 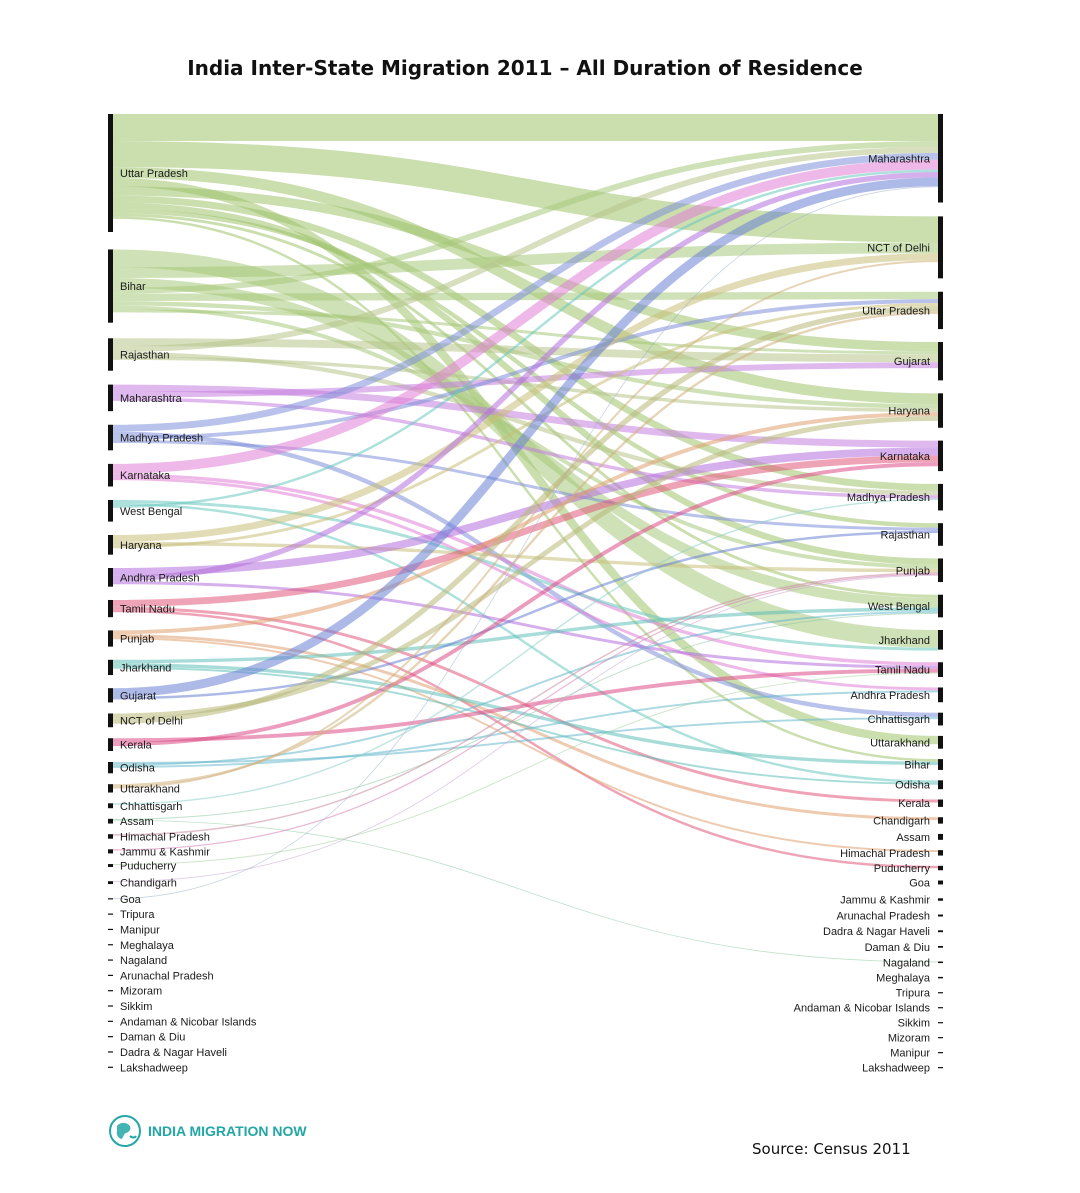 I want to click on target-node-label: Meghalaya, so click(x=903, y=979).